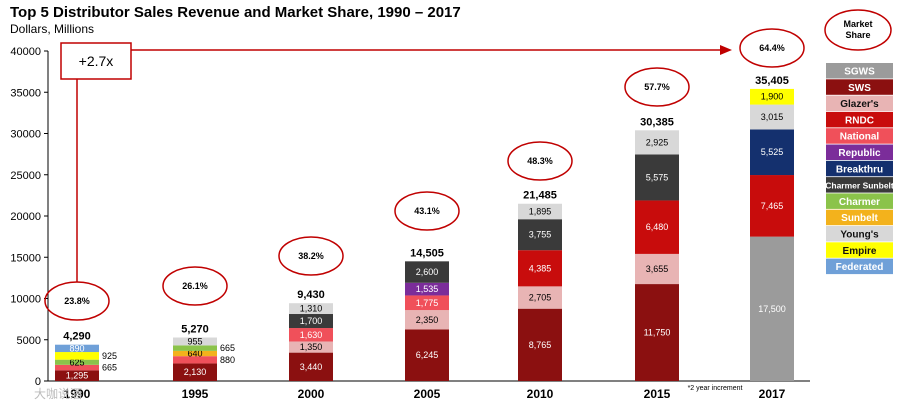  What do you see at coordinates (427, 394) in the screenshot?
I see `x-tick-label: 2005` at bounding box center [427, 394].